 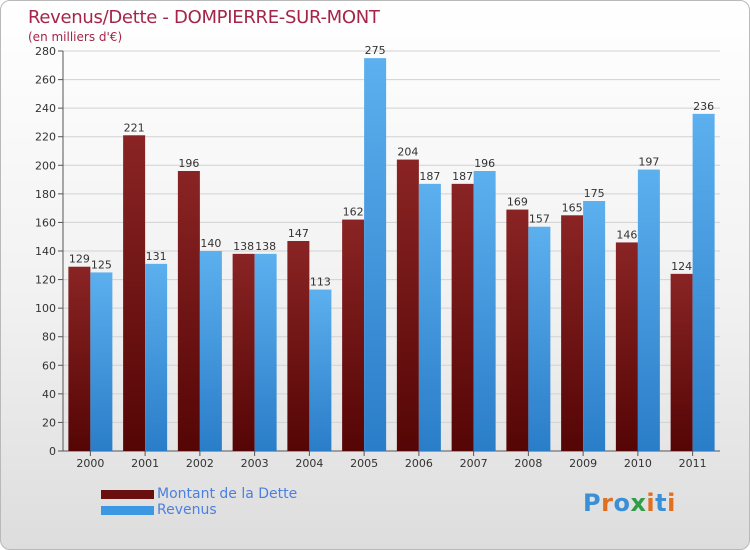 I want to click on data-label-debt: 129, so click(x=79, y=259).